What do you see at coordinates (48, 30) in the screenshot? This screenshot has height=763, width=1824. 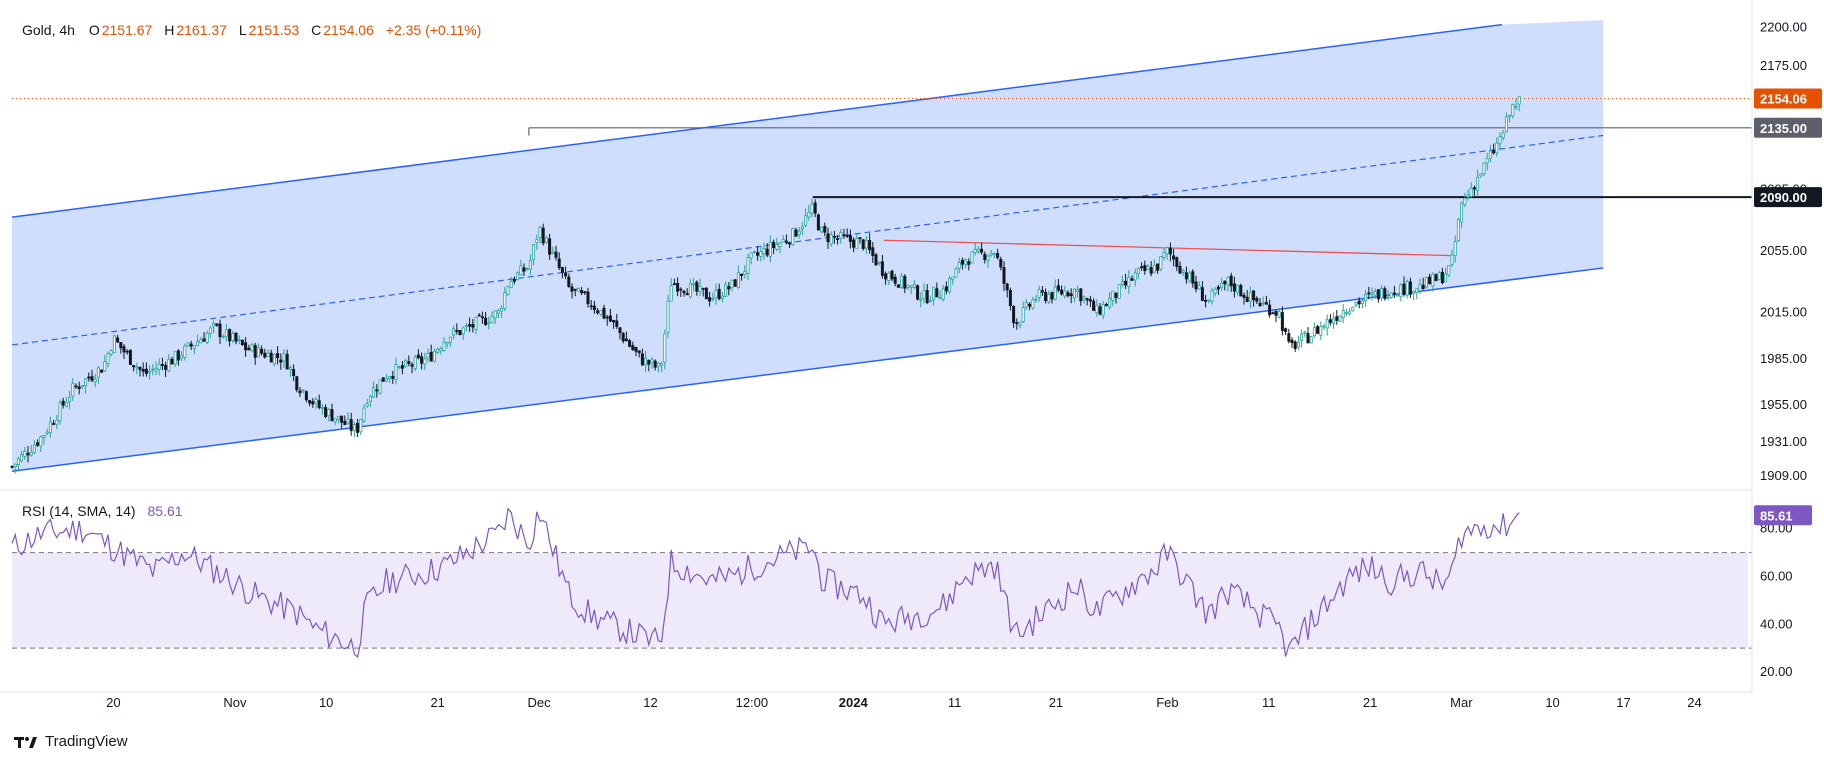 I see `symbol-name: Gold, 4h` at bounding box center [48, 30].